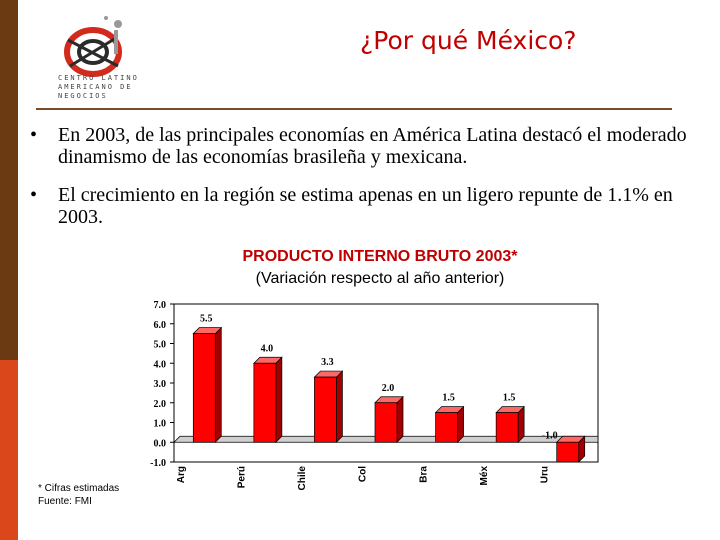 The image size is (720, 540). I want to click on x-tick-label: Chile, so click(302, 478).